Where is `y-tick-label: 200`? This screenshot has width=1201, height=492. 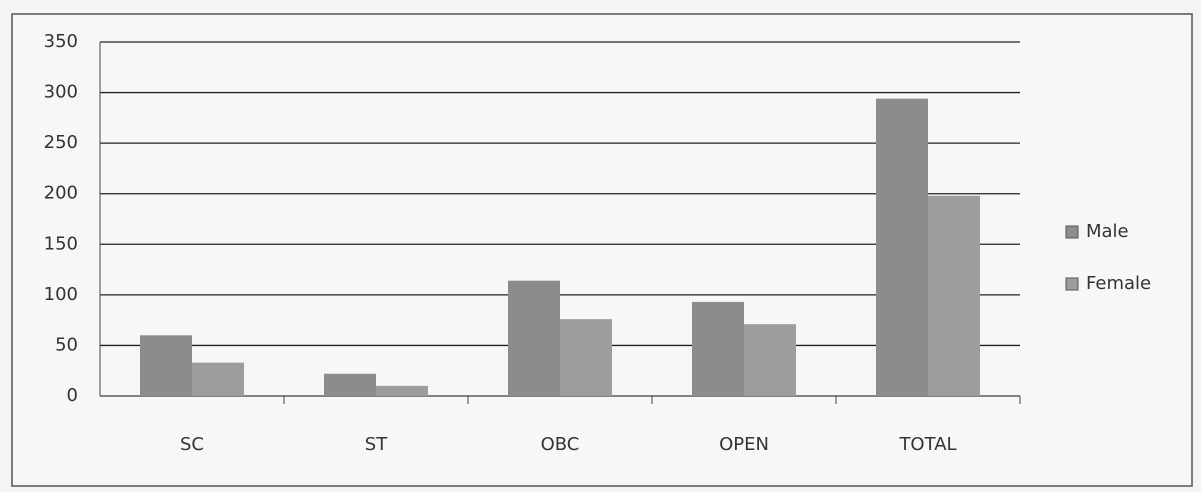 y-tick-label: 200 is located at coordinates (61, 193).